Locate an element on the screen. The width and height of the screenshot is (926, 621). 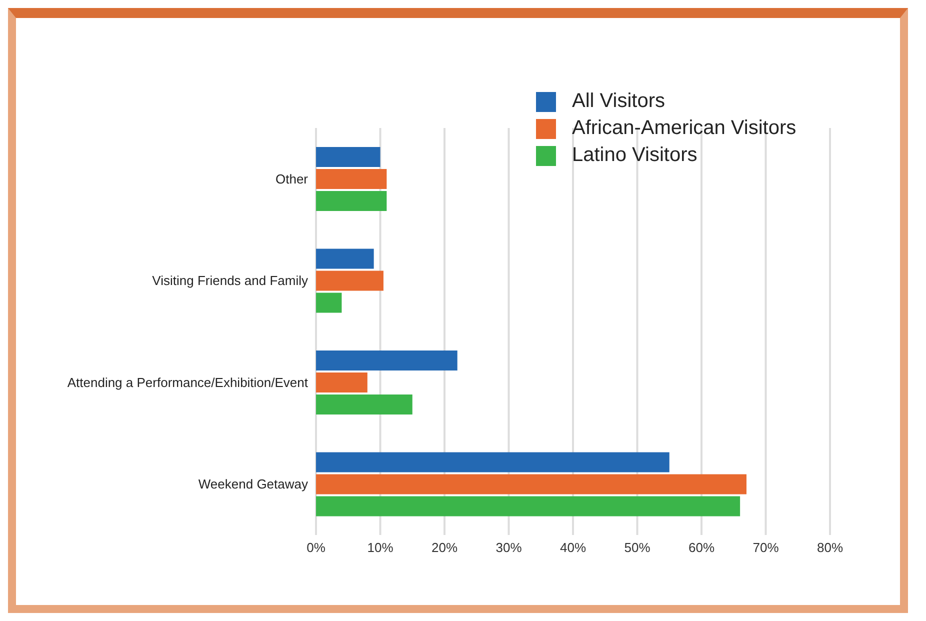
x-tick-label: 30% is located at coordinates (509, 548).